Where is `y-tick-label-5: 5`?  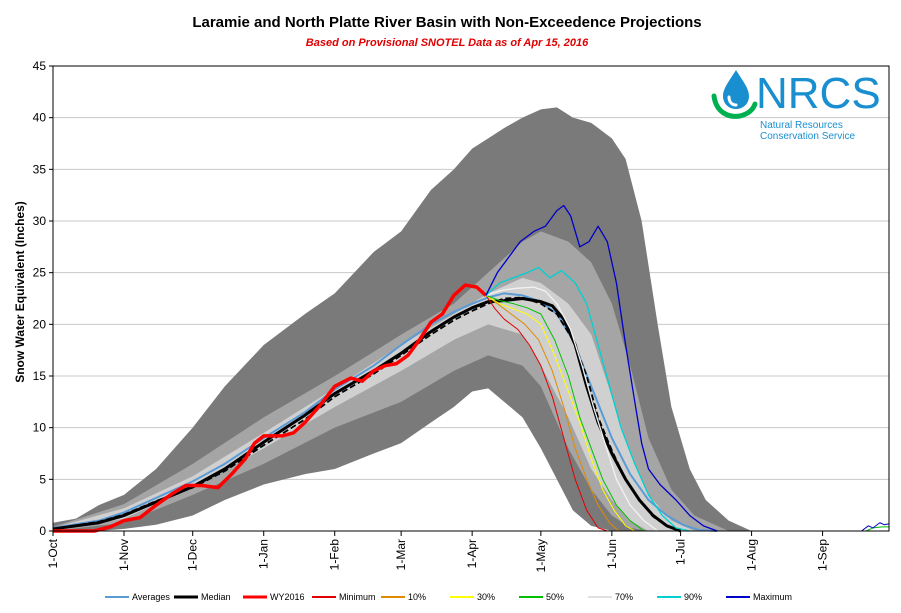 y-tick-label-5: 5 is located at coordinates (42, 479).